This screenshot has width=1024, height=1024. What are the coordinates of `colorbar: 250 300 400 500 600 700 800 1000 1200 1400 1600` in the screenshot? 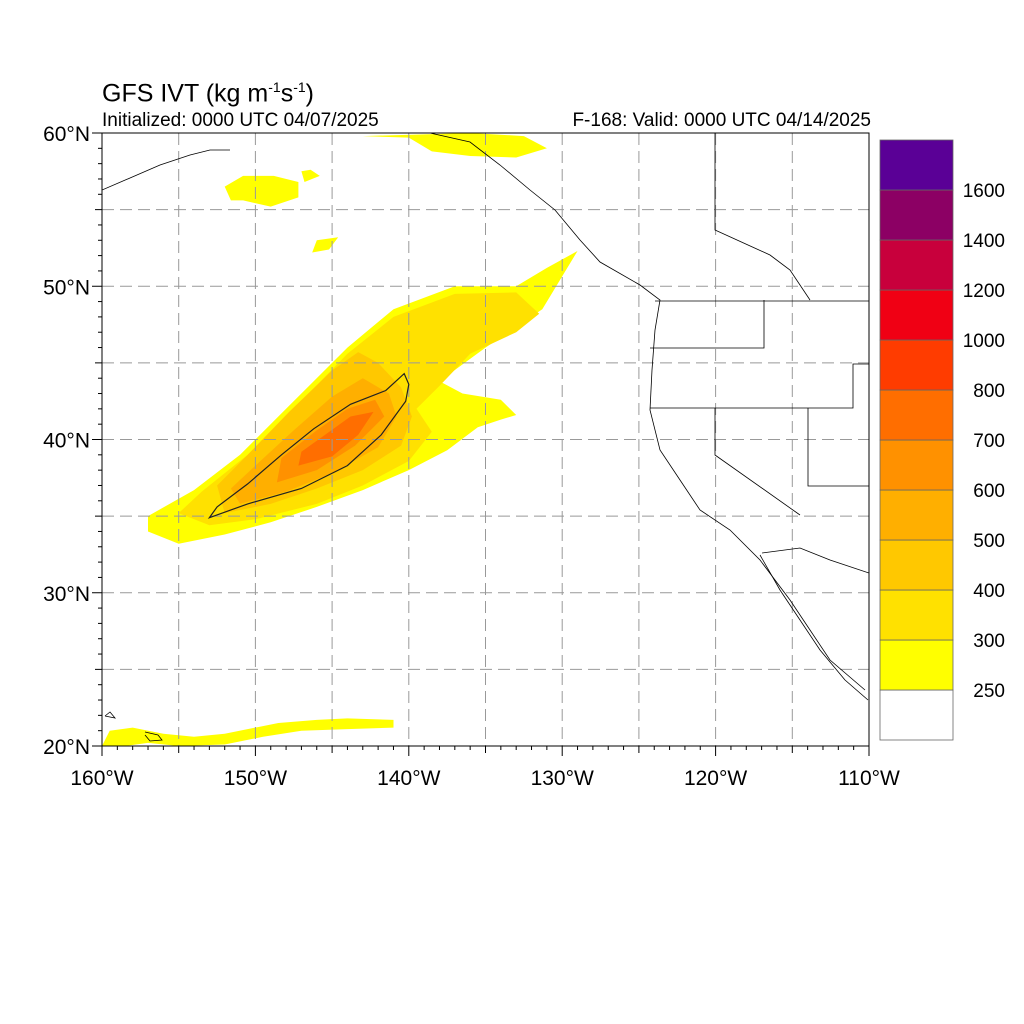 It's located at (942, 440).